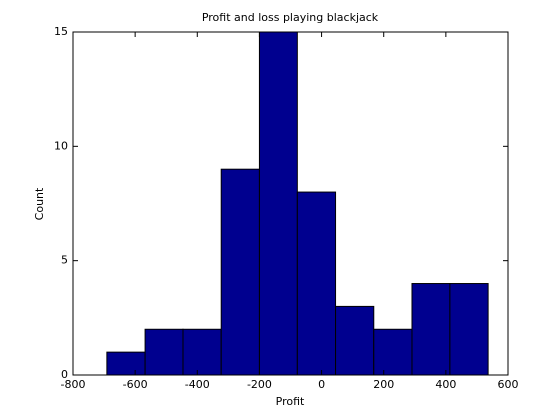 The height and width of the screenshot is (420, 560). Describe the element at coordinates (290, 17) in the screenshot. I see `chart-title: Profit and loss playing blackjack` at that location.